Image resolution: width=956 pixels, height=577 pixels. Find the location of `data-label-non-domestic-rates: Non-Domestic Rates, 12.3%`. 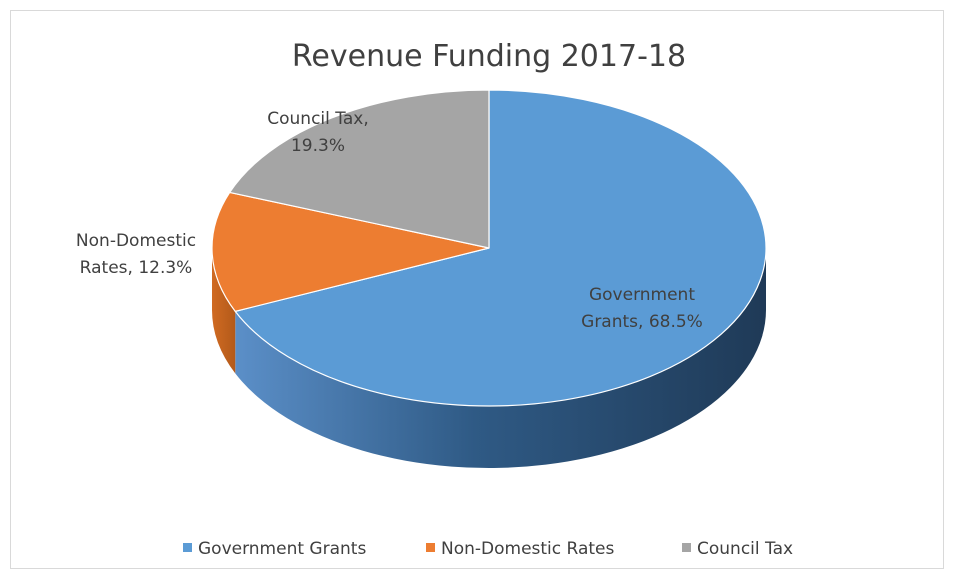

data-label-non-domestic-rates: Non-Domestic Rates, 12.3% is located at coordinates (136, 254).